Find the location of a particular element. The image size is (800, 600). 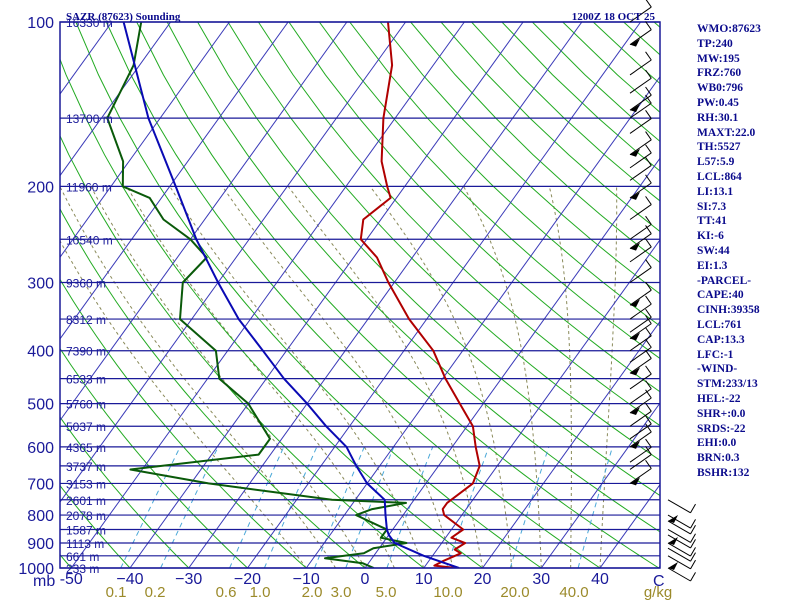

temperature-tick-label: 10 is located at coordinates (424, 579).